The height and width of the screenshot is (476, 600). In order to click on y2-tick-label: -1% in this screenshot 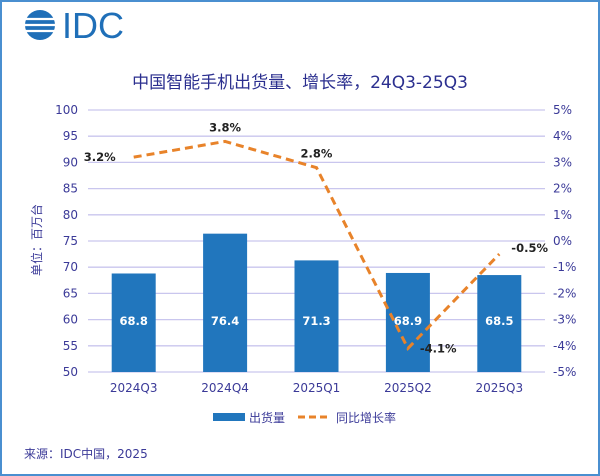, I will do `click(564, 267)`.